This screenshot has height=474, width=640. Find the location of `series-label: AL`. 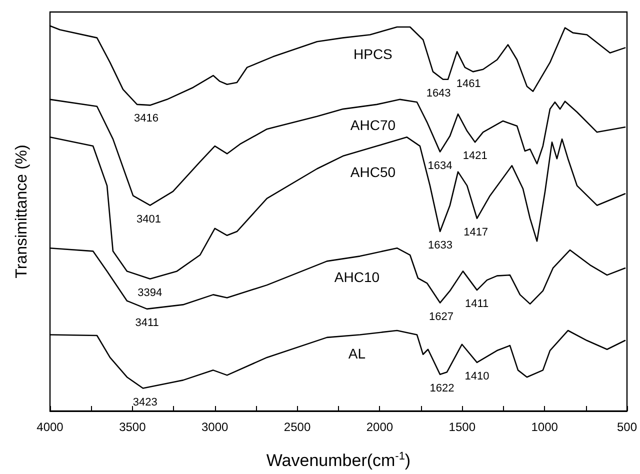

series-label: AL is located at coordinates (357, 353).